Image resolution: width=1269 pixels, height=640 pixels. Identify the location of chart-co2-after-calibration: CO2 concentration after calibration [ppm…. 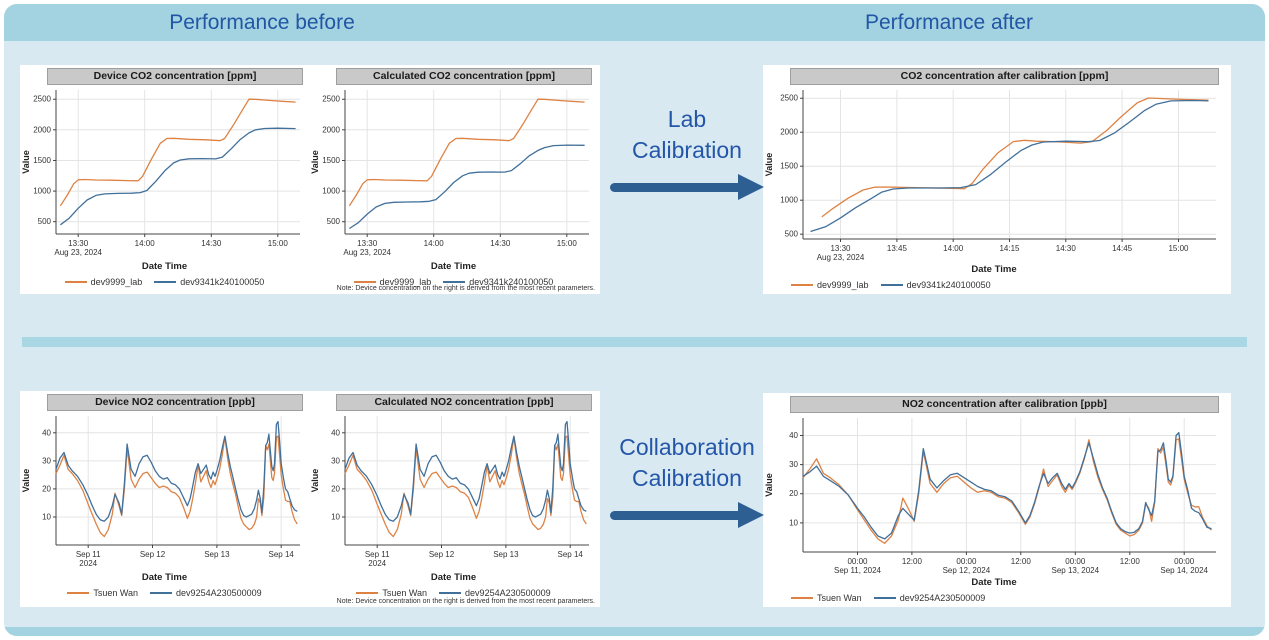
(994, 181).